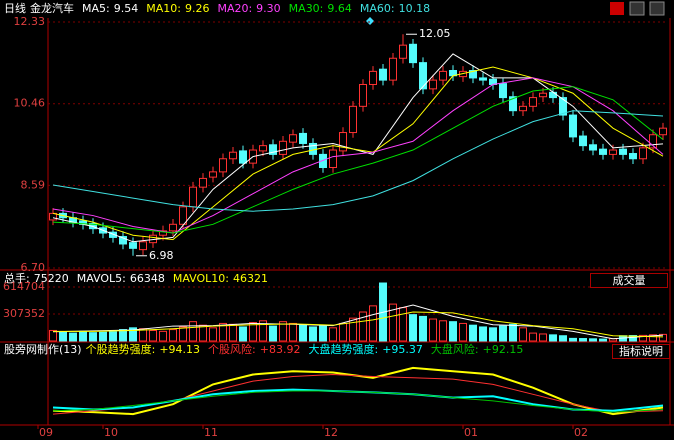 The image size is (674, 440). What do you see at coordinates (197, 8) in the screenshot?
I see `legend-value: 9.26` at bounding box center [197, 8].